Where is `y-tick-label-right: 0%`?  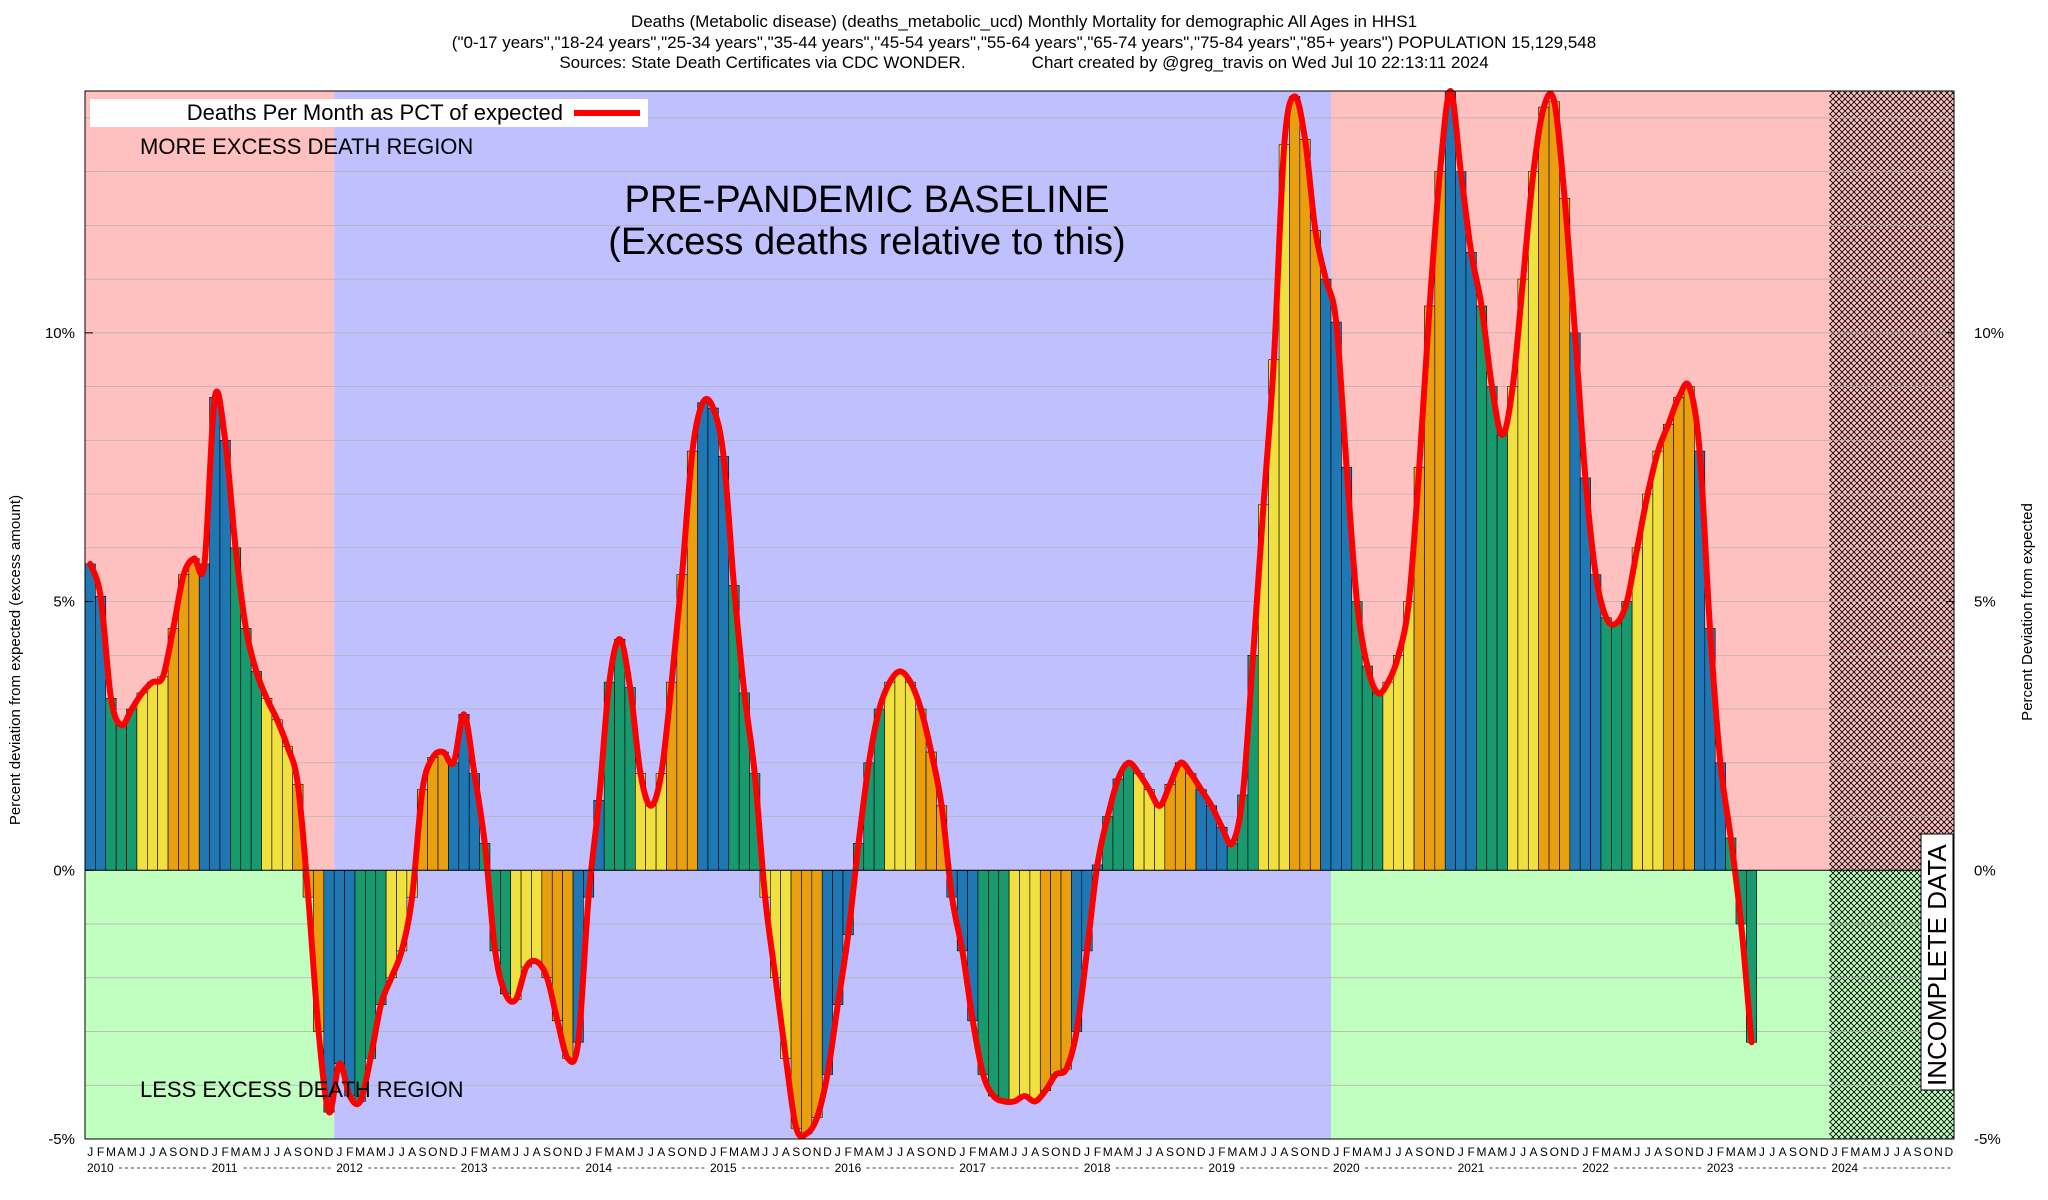
y-tick-label-right: 0% is located at coordinates (1985, 870).